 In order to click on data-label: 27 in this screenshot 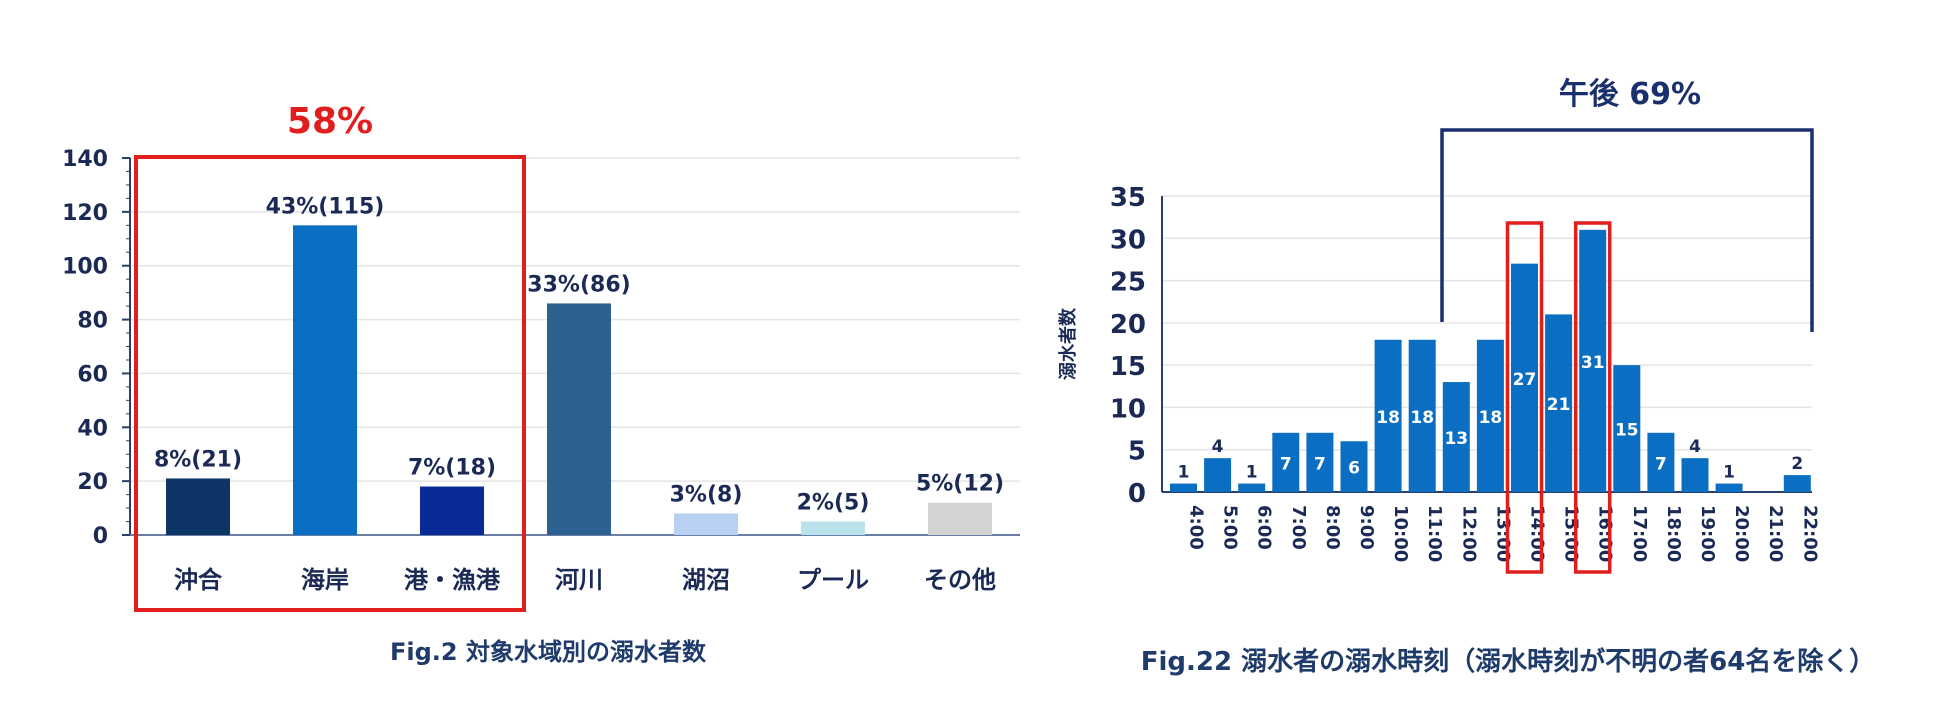, I will do `click(1525, 380)`.